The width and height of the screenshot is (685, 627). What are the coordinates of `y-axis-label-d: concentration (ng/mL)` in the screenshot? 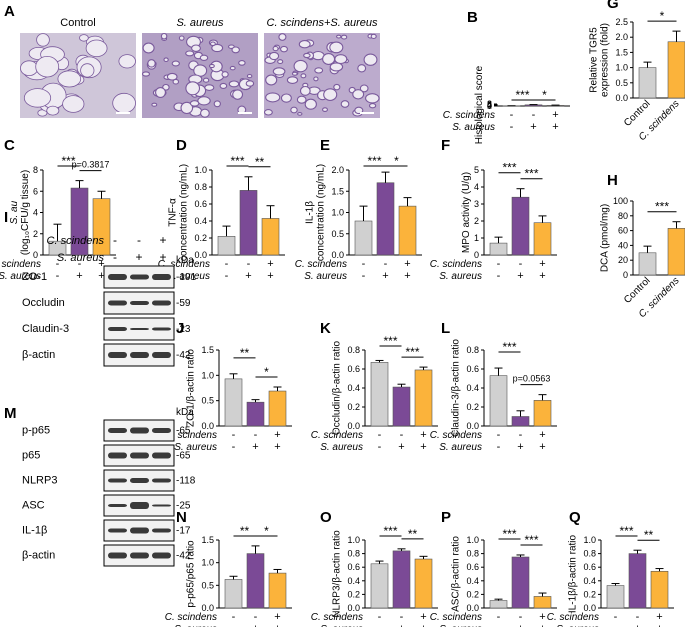 It's located at (183, 212).